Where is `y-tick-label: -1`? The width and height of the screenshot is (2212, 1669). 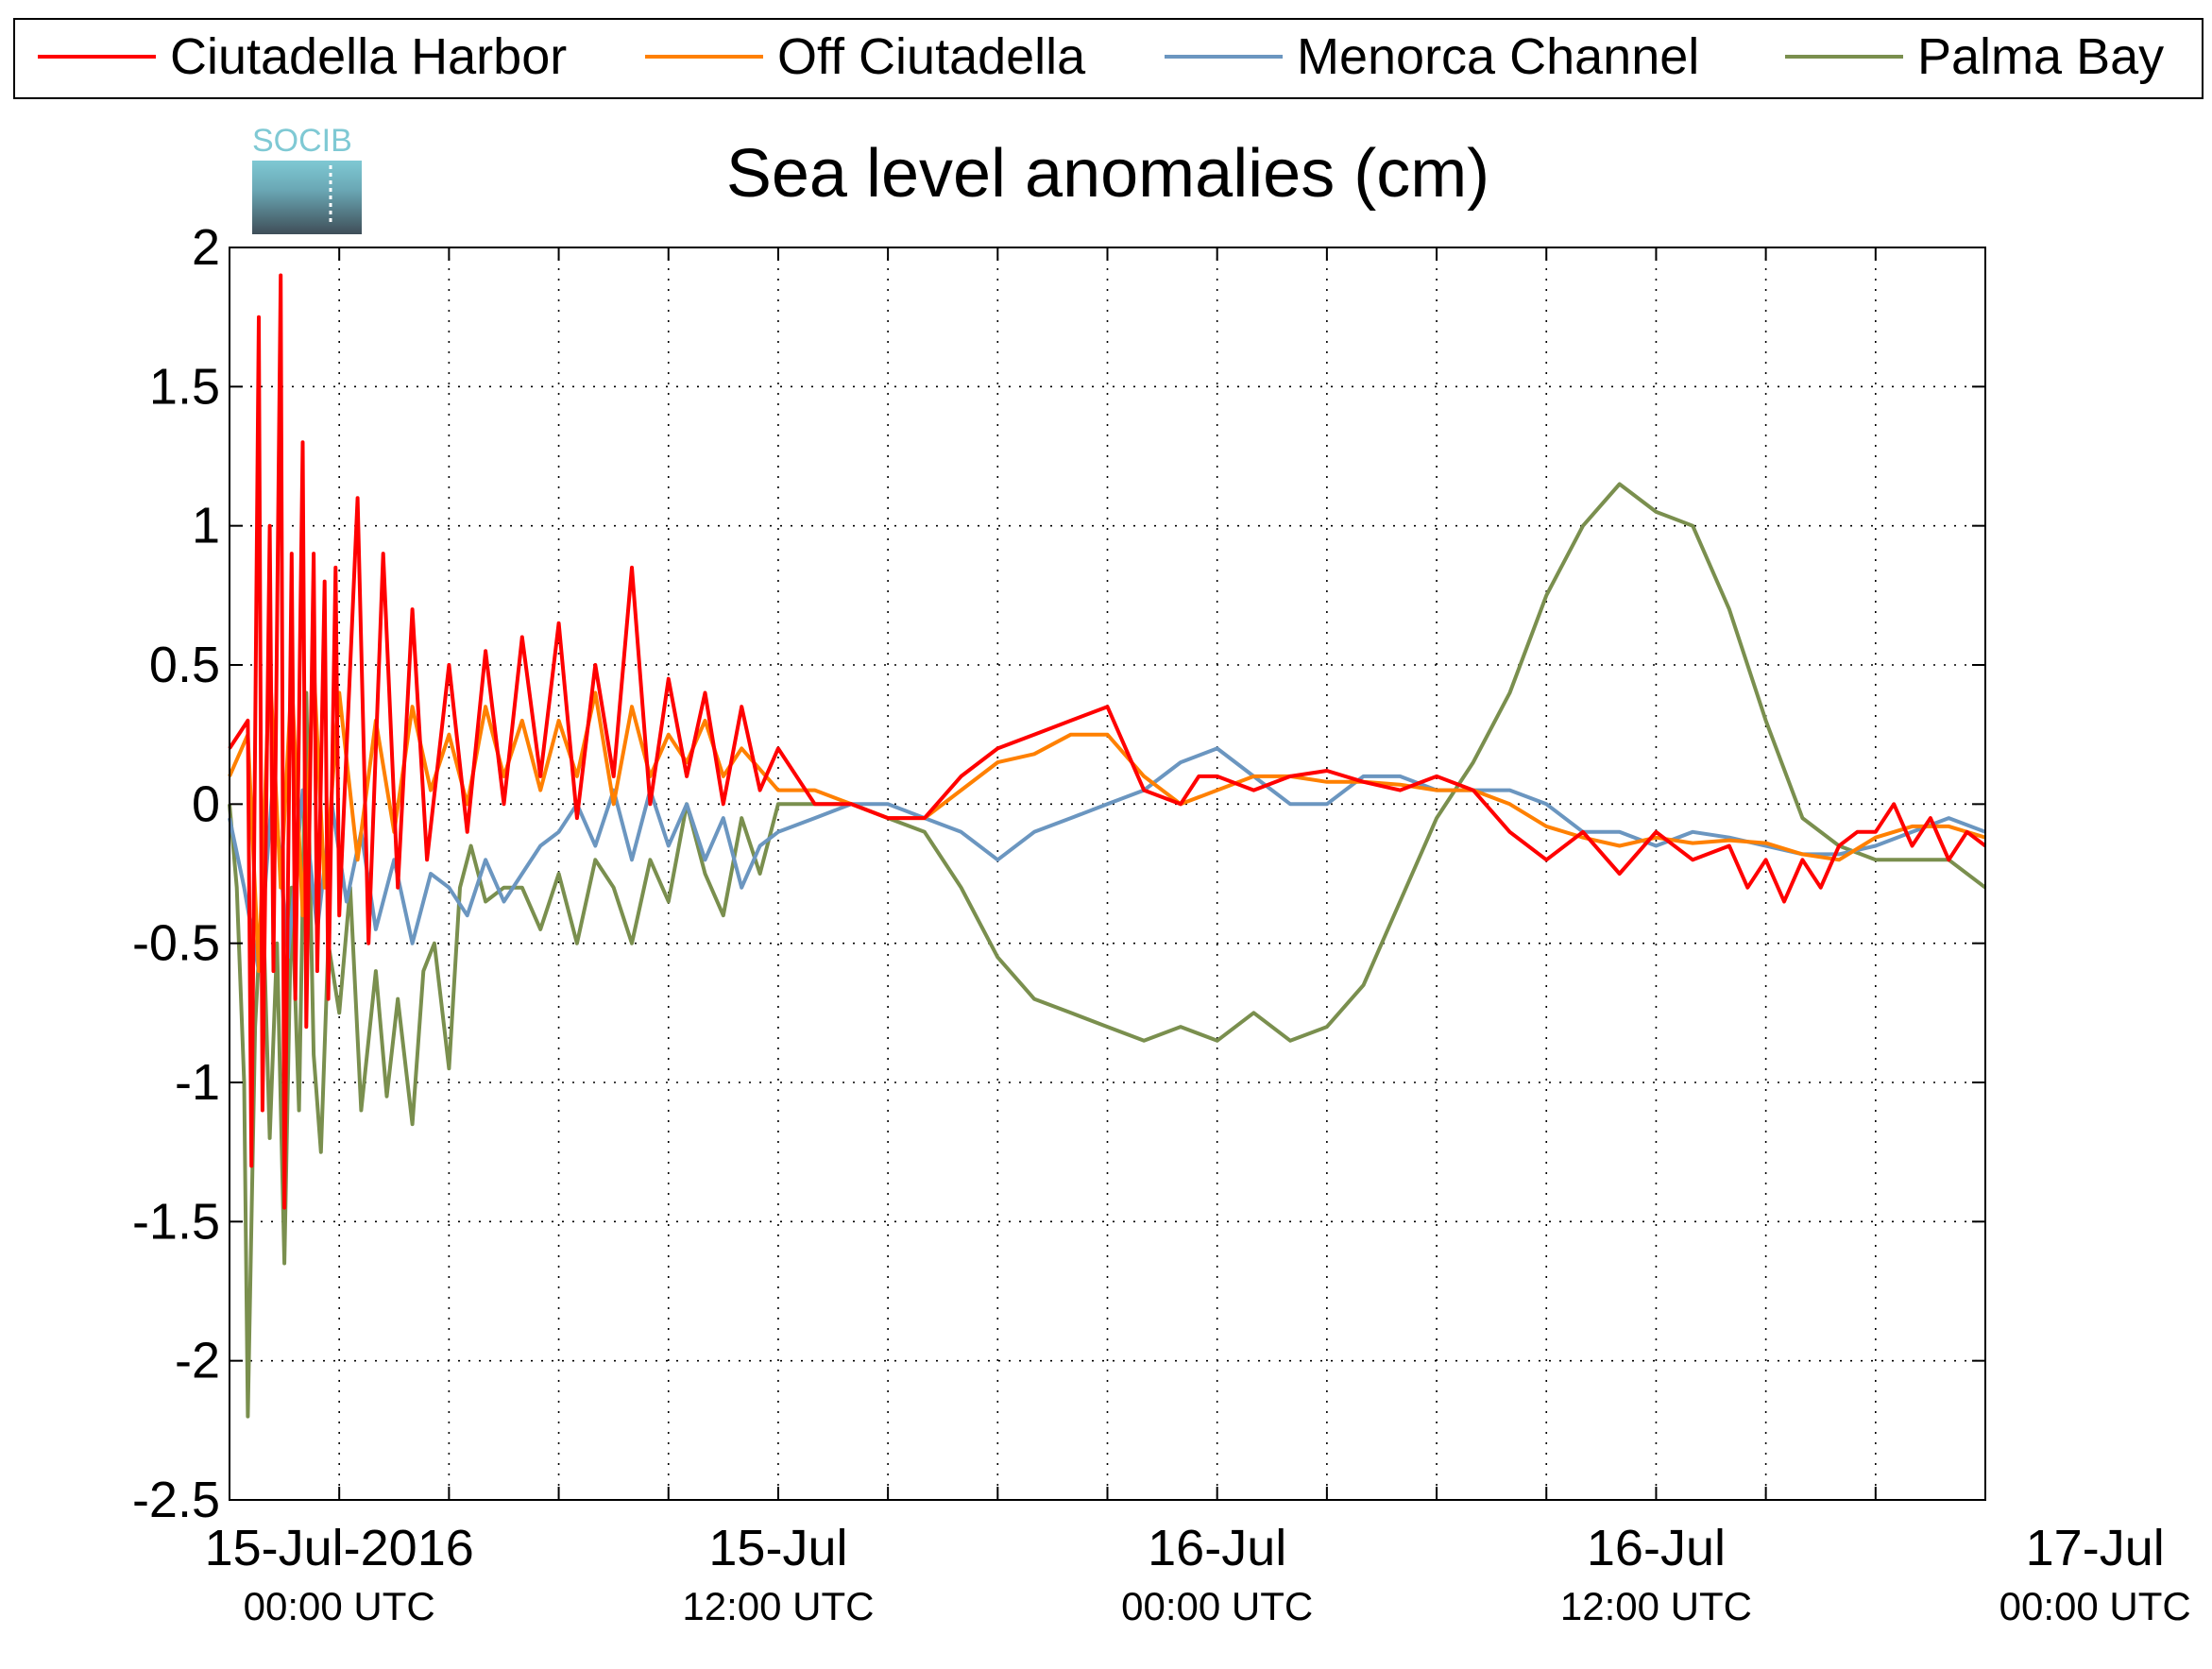
y-tick-label: -1 is located at coordinates (197, 1083).